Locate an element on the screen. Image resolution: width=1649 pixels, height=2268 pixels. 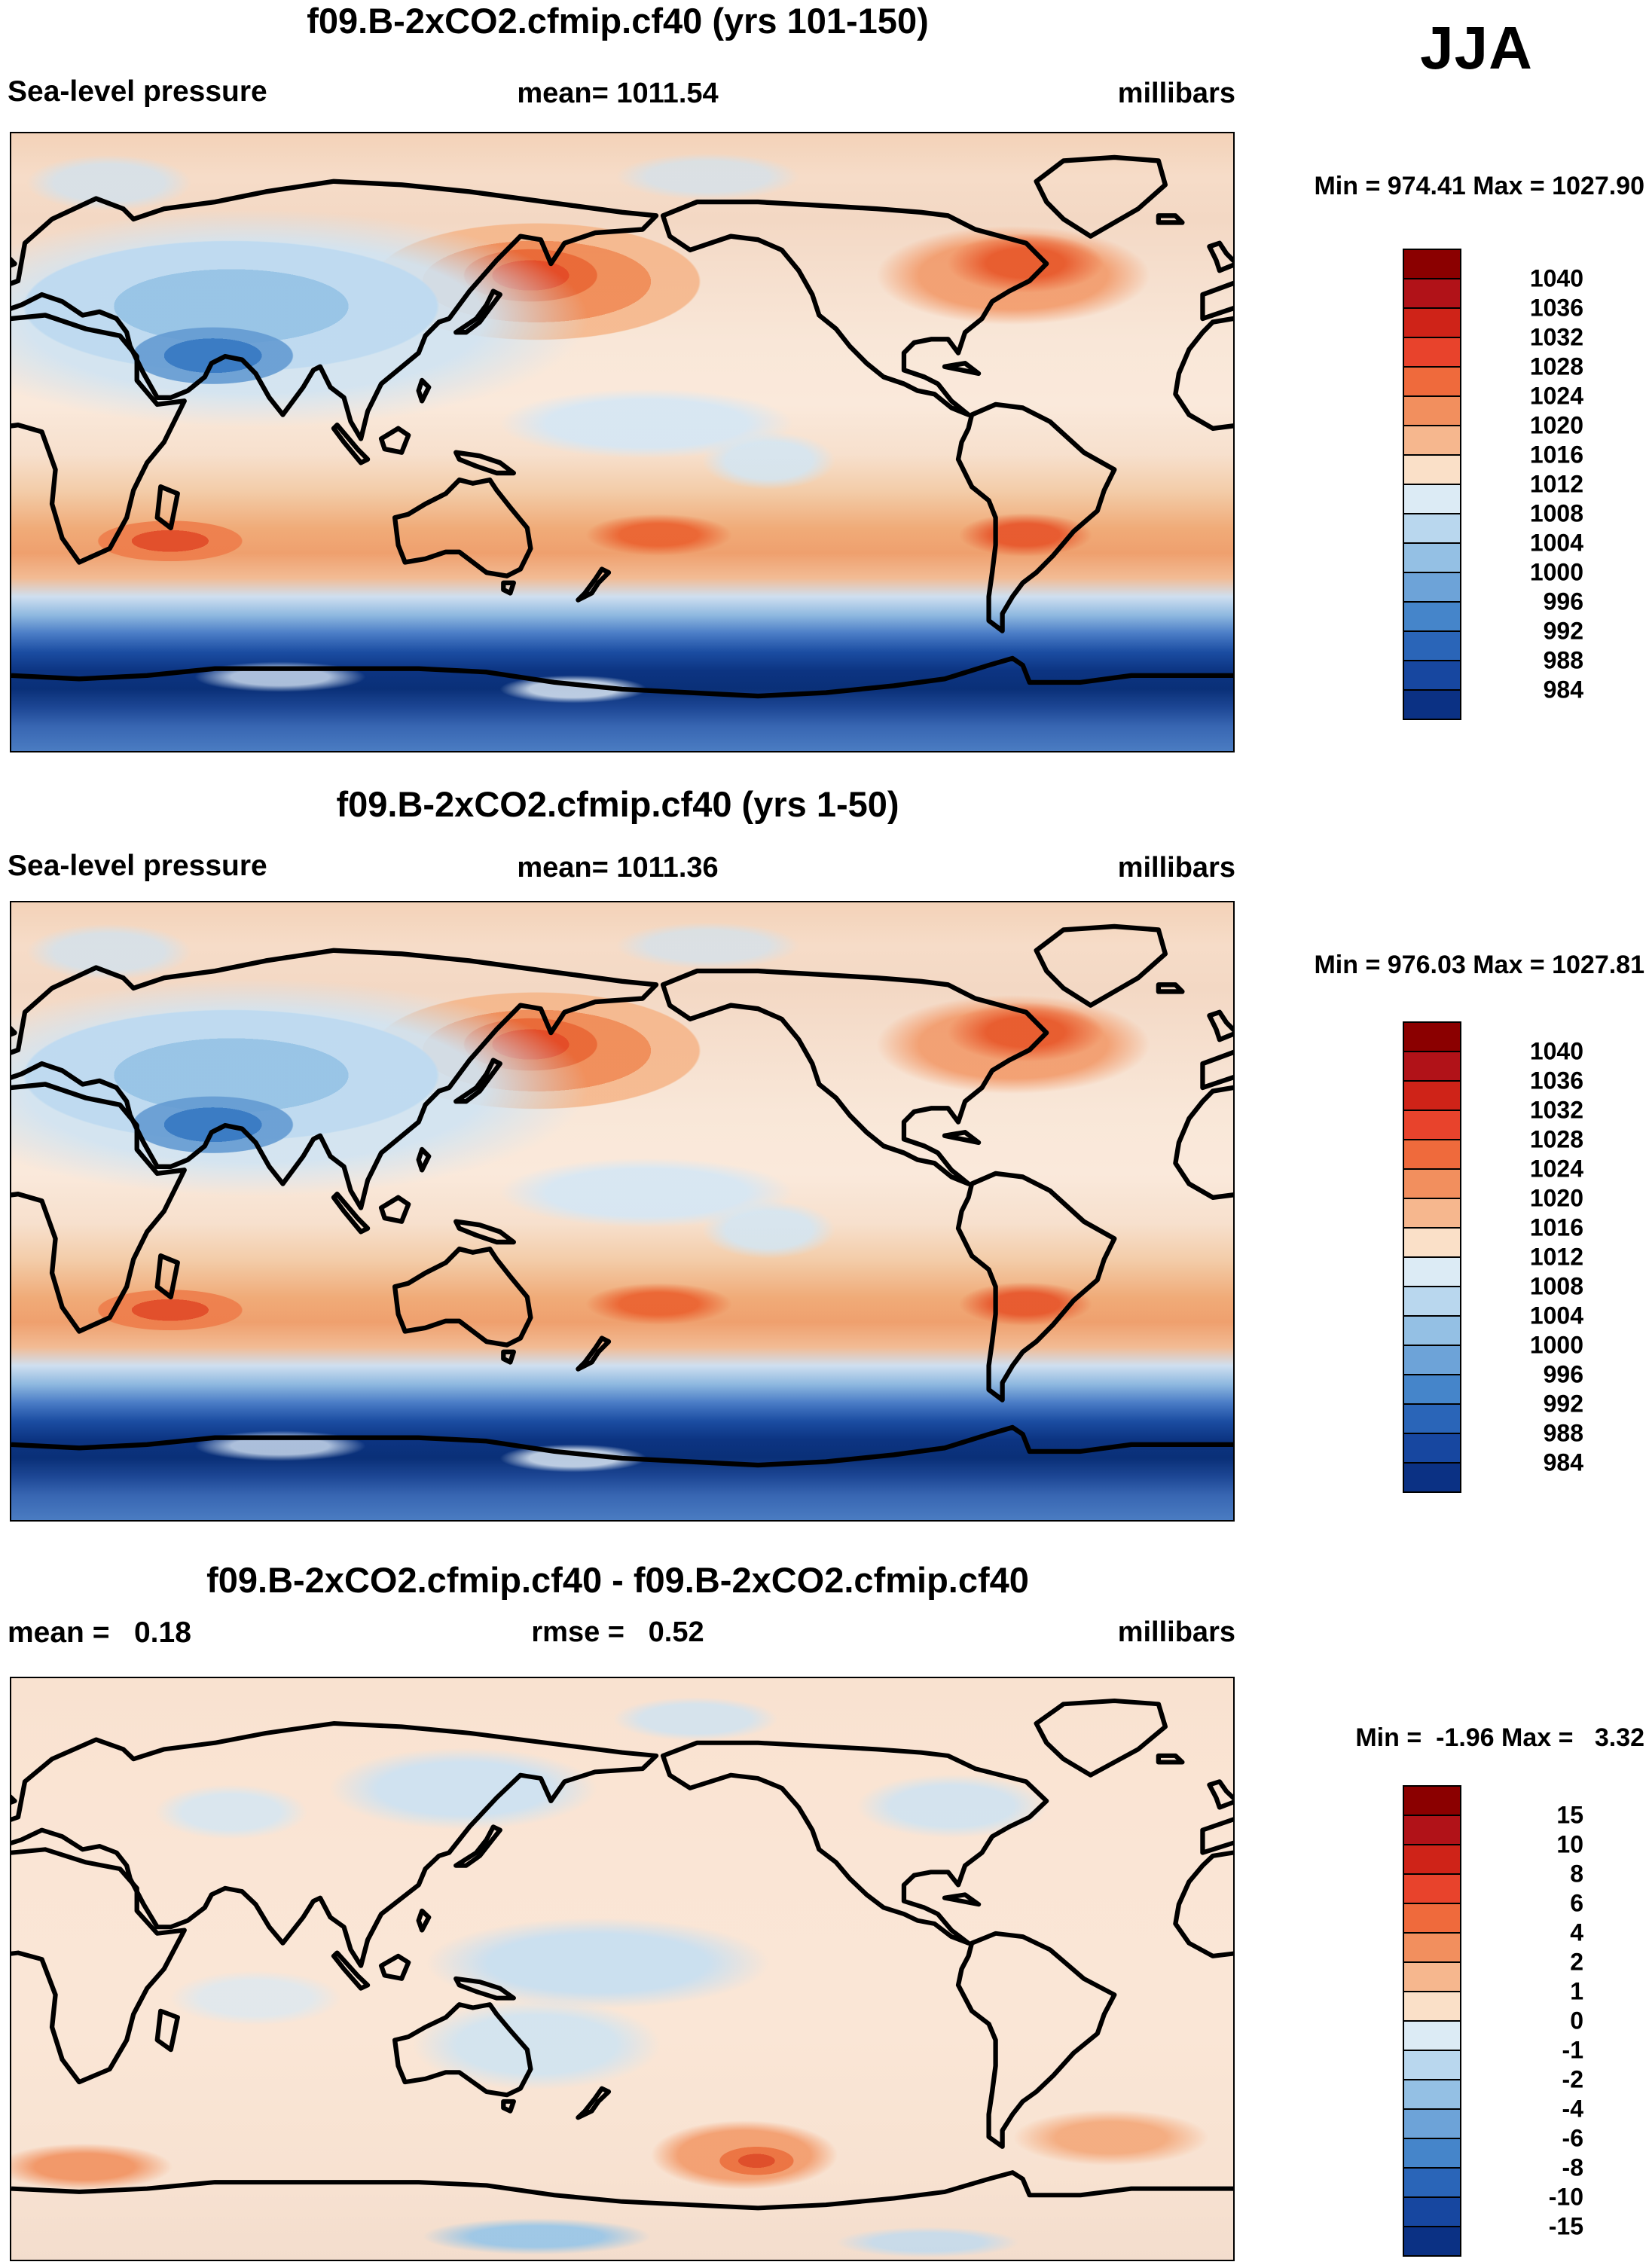
panel3-colorbar: 15 10 8 6 4 2 1 0 -1 -2 -4 -6 -8 -10 -15 is located at coordinates (1493, 2021).